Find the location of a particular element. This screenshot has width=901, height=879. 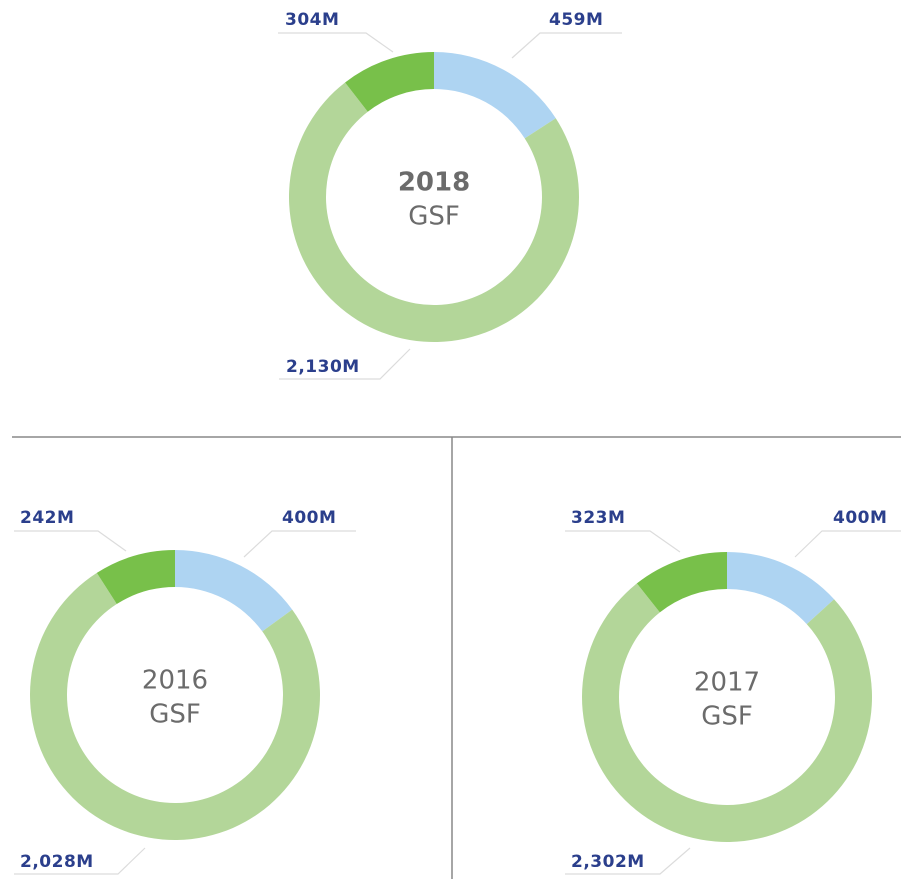

value-label: 2,028M is located at coordinates (57, 862).